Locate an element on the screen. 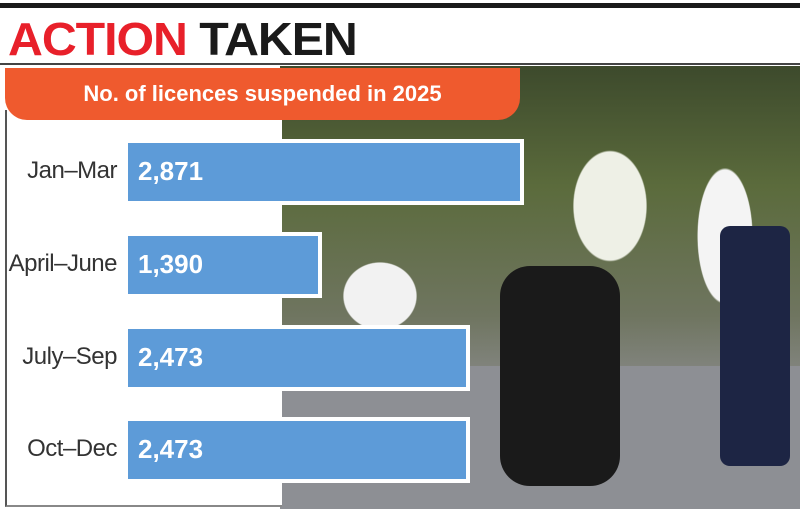  chart-title: No. of licences suspended in 2025 is located at coordinates (262, 93).